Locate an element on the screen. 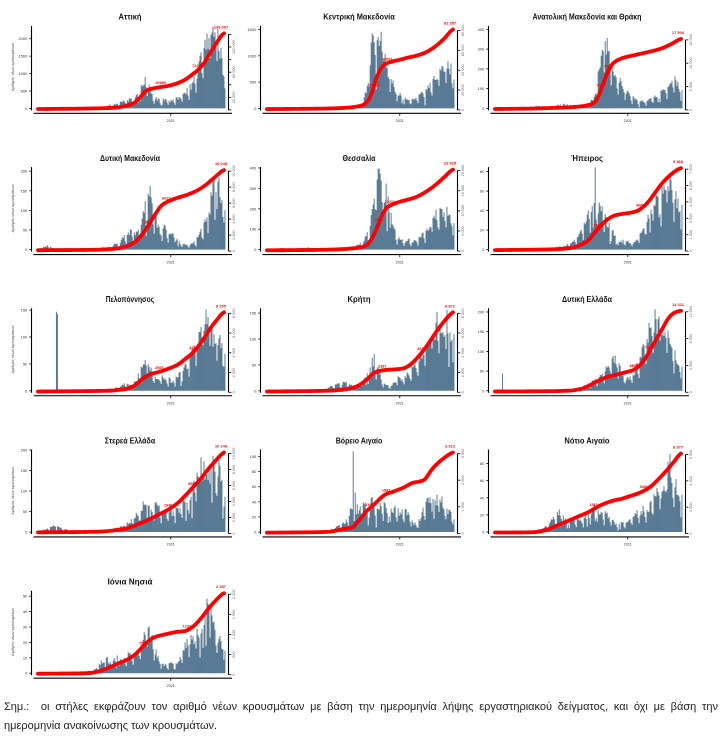 This screenshot has height=756, width=722. svg-text: 72282 is located at coordinates (197, 66).